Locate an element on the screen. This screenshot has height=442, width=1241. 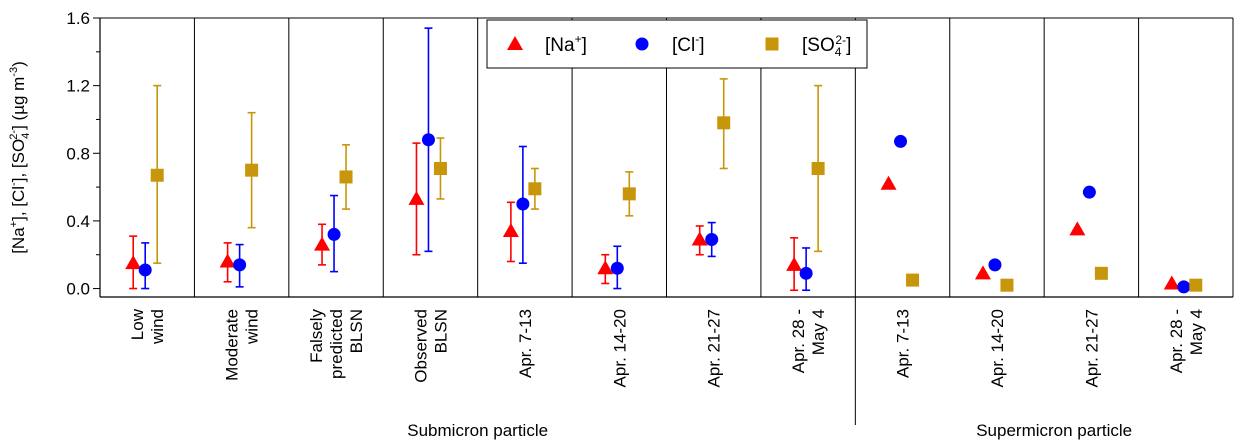
y-axis-title: [Na+], [Cl-], [SO42-] (µg m-3) is located at coordinates (20, 157).